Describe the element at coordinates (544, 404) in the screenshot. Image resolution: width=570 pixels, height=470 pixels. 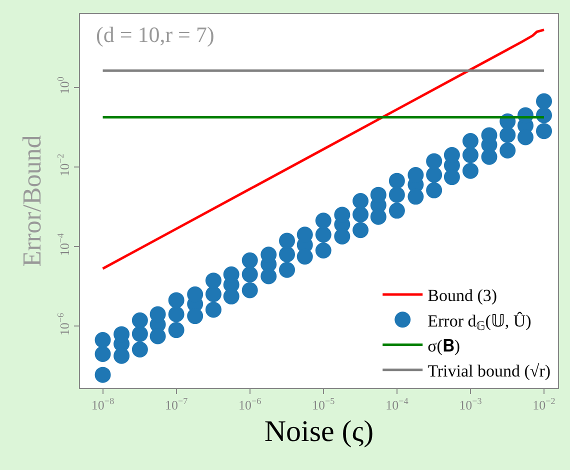
I see `x-tick-label: 10$^{−2}$` at that location.